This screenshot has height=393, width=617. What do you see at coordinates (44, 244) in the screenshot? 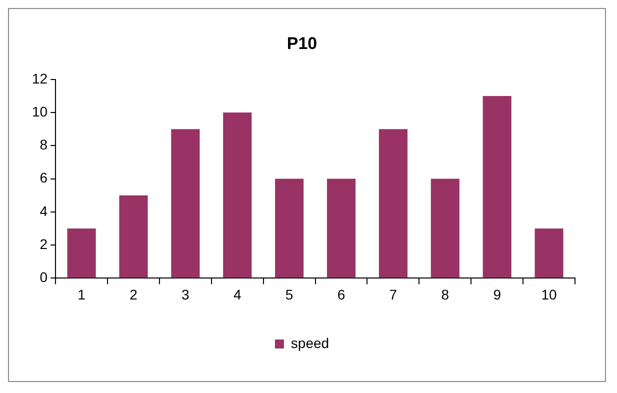
I see `y-tick-label: 2` at bounding box center [44, 244].